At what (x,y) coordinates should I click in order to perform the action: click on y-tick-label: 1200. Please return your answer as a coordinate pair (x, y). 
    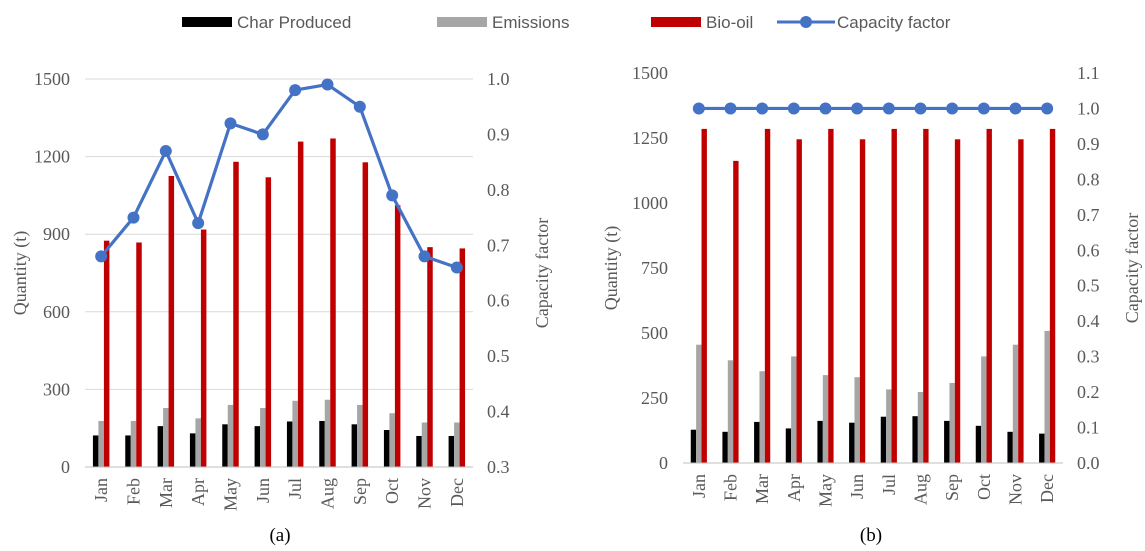
    Looking at the image, I should click on (52, 157).